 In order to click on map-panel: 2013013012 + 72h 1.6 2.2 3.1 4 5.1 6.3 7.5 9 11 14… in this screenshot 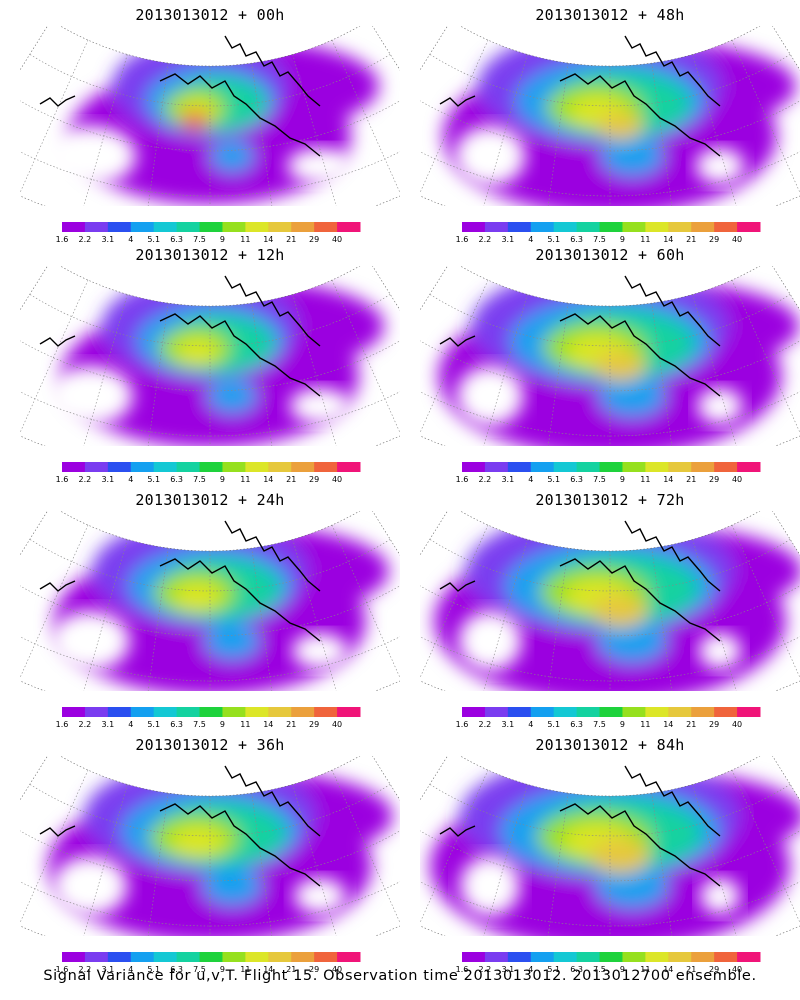, I will do `click(610, 607)`.